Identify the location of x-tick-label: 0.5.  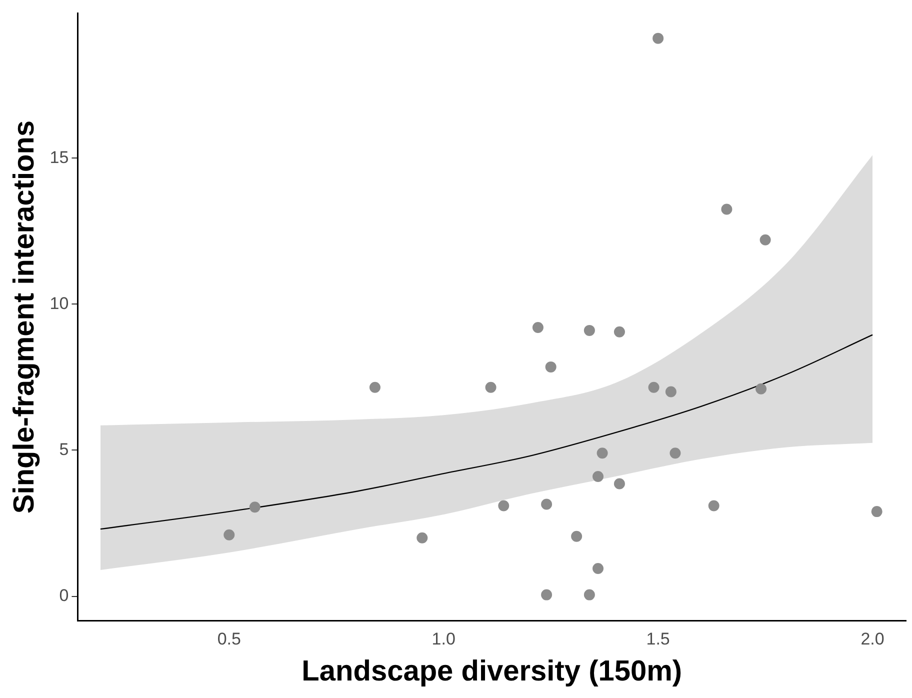
(229, 639).